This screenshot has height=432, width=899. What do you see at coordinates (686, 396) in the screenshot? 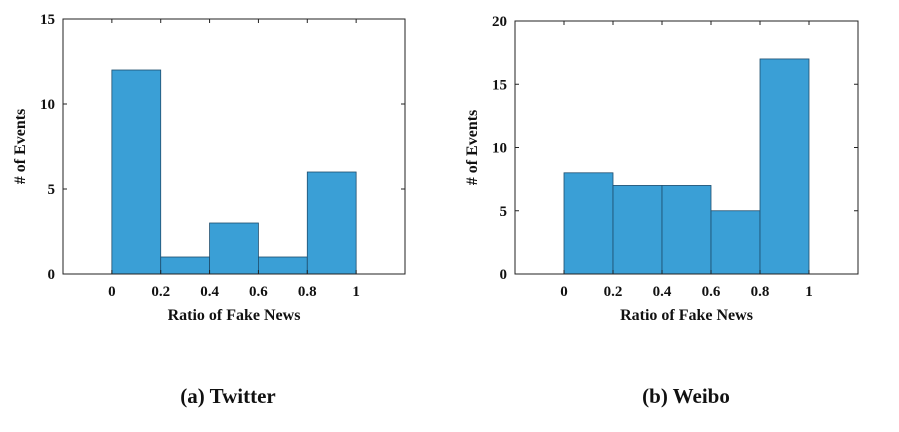
I see `panel-caption: (b) Weibo` at bounding box center [686, 396].